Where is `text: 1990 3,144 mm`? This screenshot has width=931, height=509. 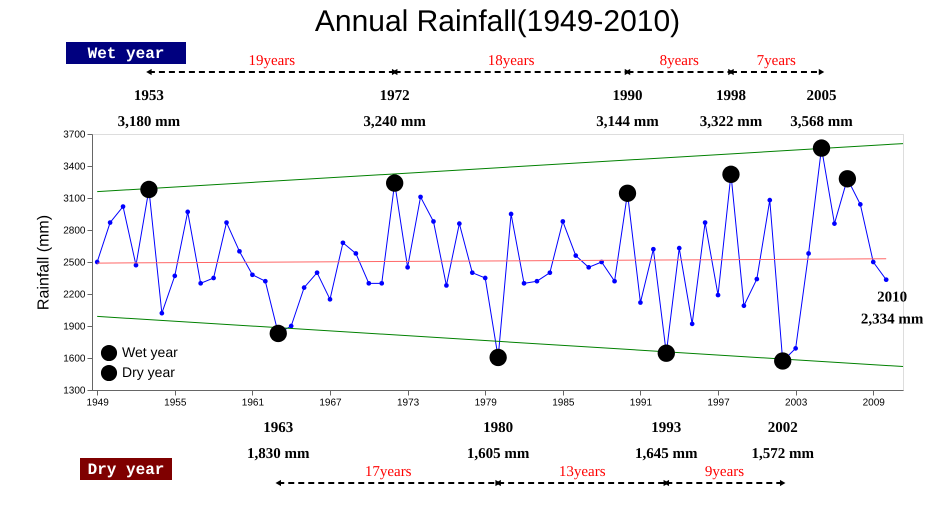
text: 1990 3,144 mm is located at coordinates (628, 109).